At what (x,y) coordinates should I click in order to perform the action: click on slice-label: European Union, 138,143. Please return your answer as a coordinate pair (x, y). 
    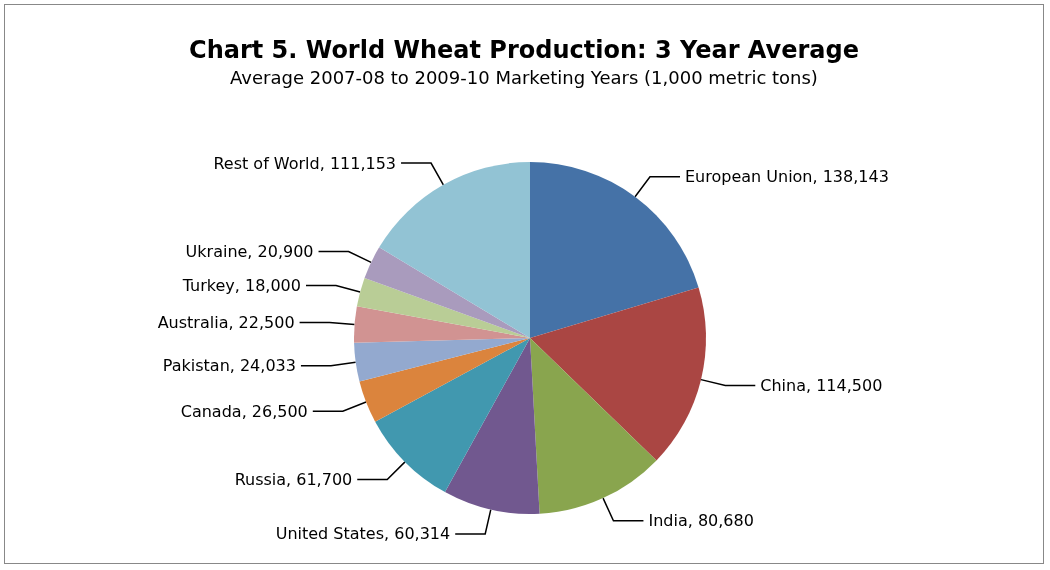
    Looking at the image, I should click on (786, 177).